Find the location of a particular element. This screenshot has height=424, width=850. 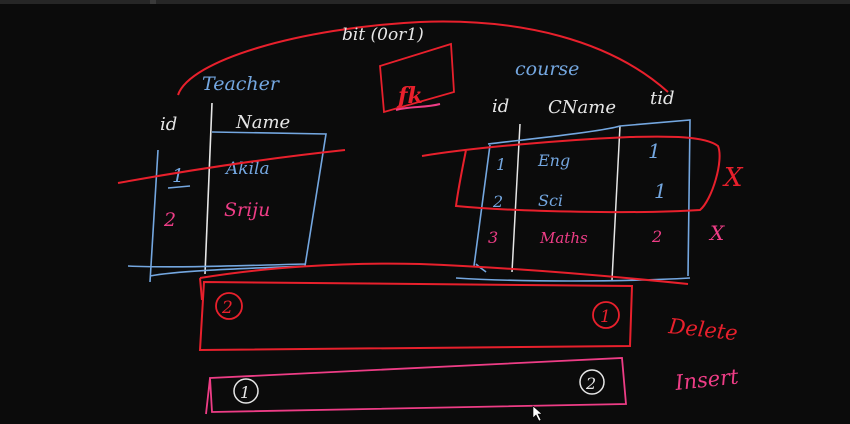

teacher-title: Teacher is located at coordinates (241, 84).